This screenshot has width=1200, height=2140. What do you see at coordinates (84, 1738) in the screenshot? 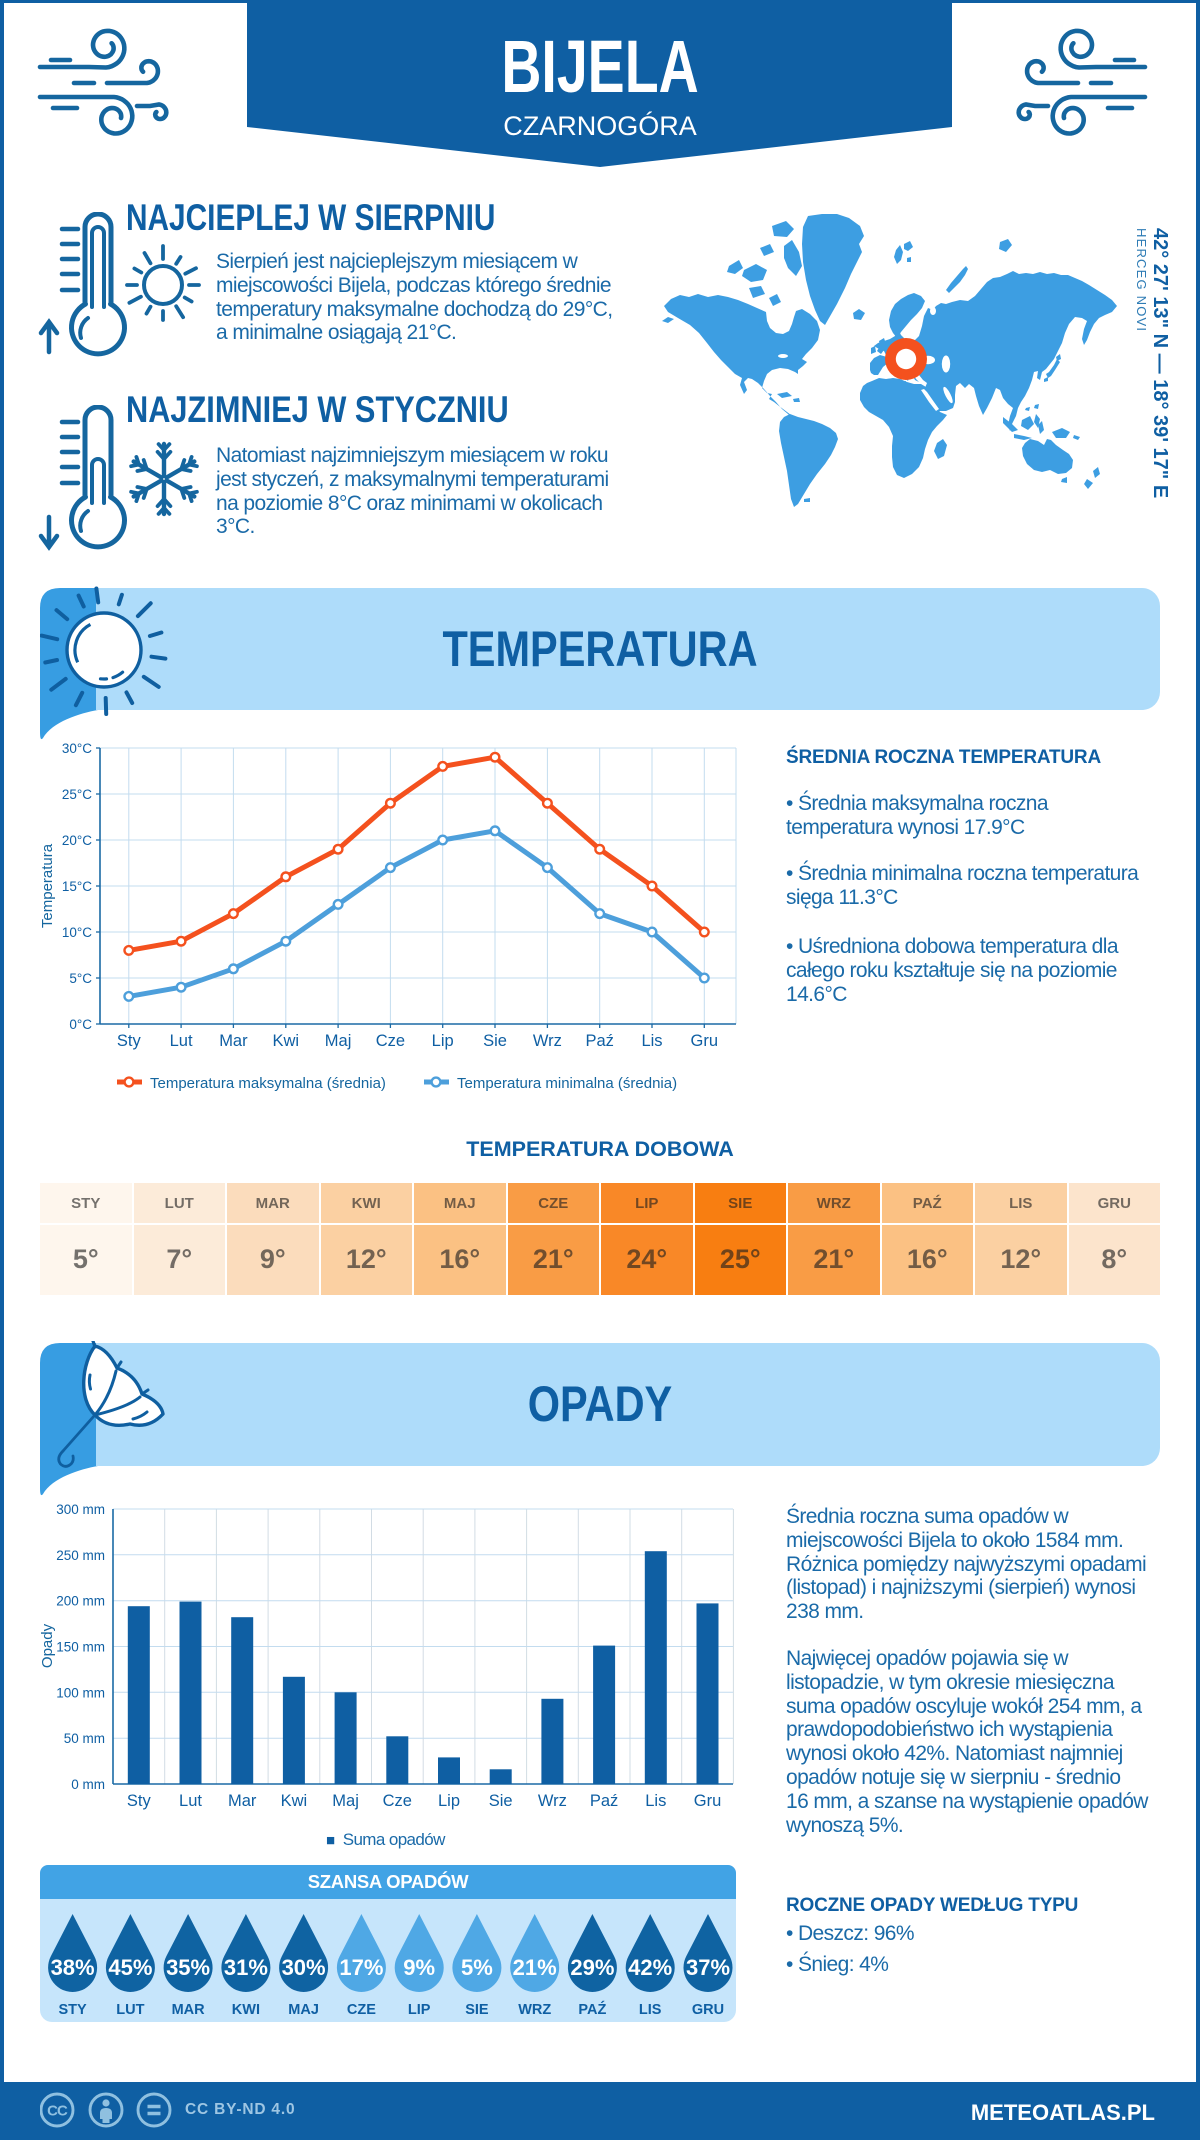
I see `svg-text: 50 mm` at bounding box center [84, 1738].